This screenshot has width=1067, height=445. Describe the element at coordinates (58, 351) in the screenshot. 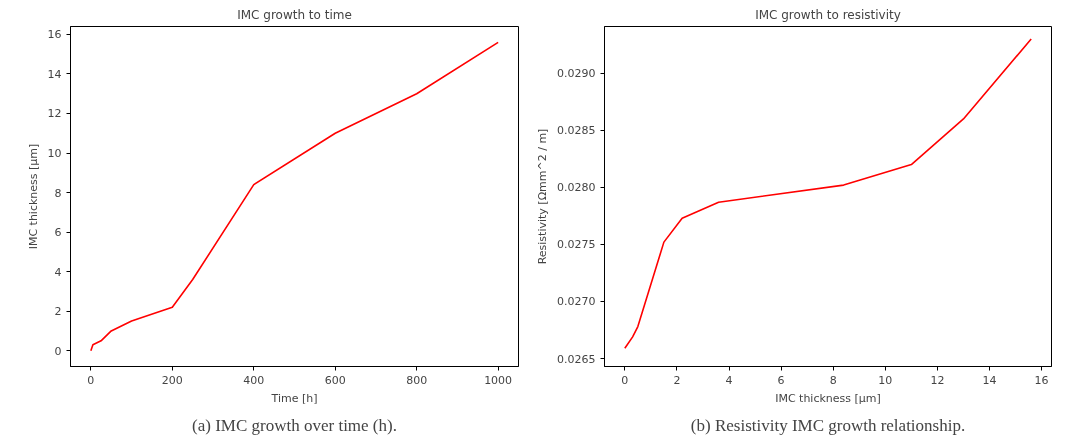

I see `y-tick-label: 0` at that location.